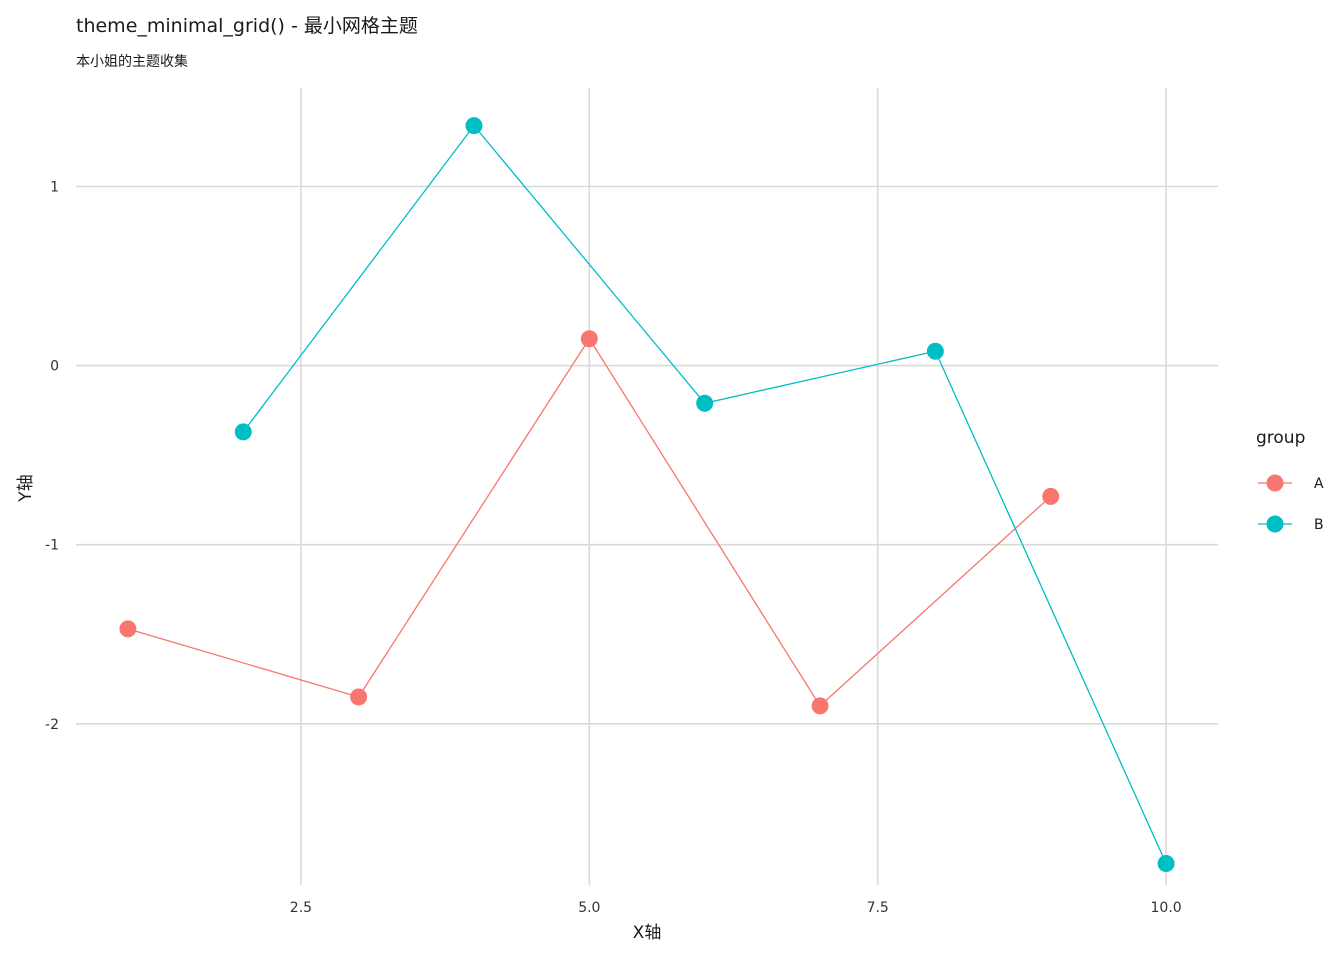 The image size is (1344, 960). What do you see at coordinates (54, 188) in the screenshot?
I see `y-tick-label: 1` at bounding box center [54, 188].